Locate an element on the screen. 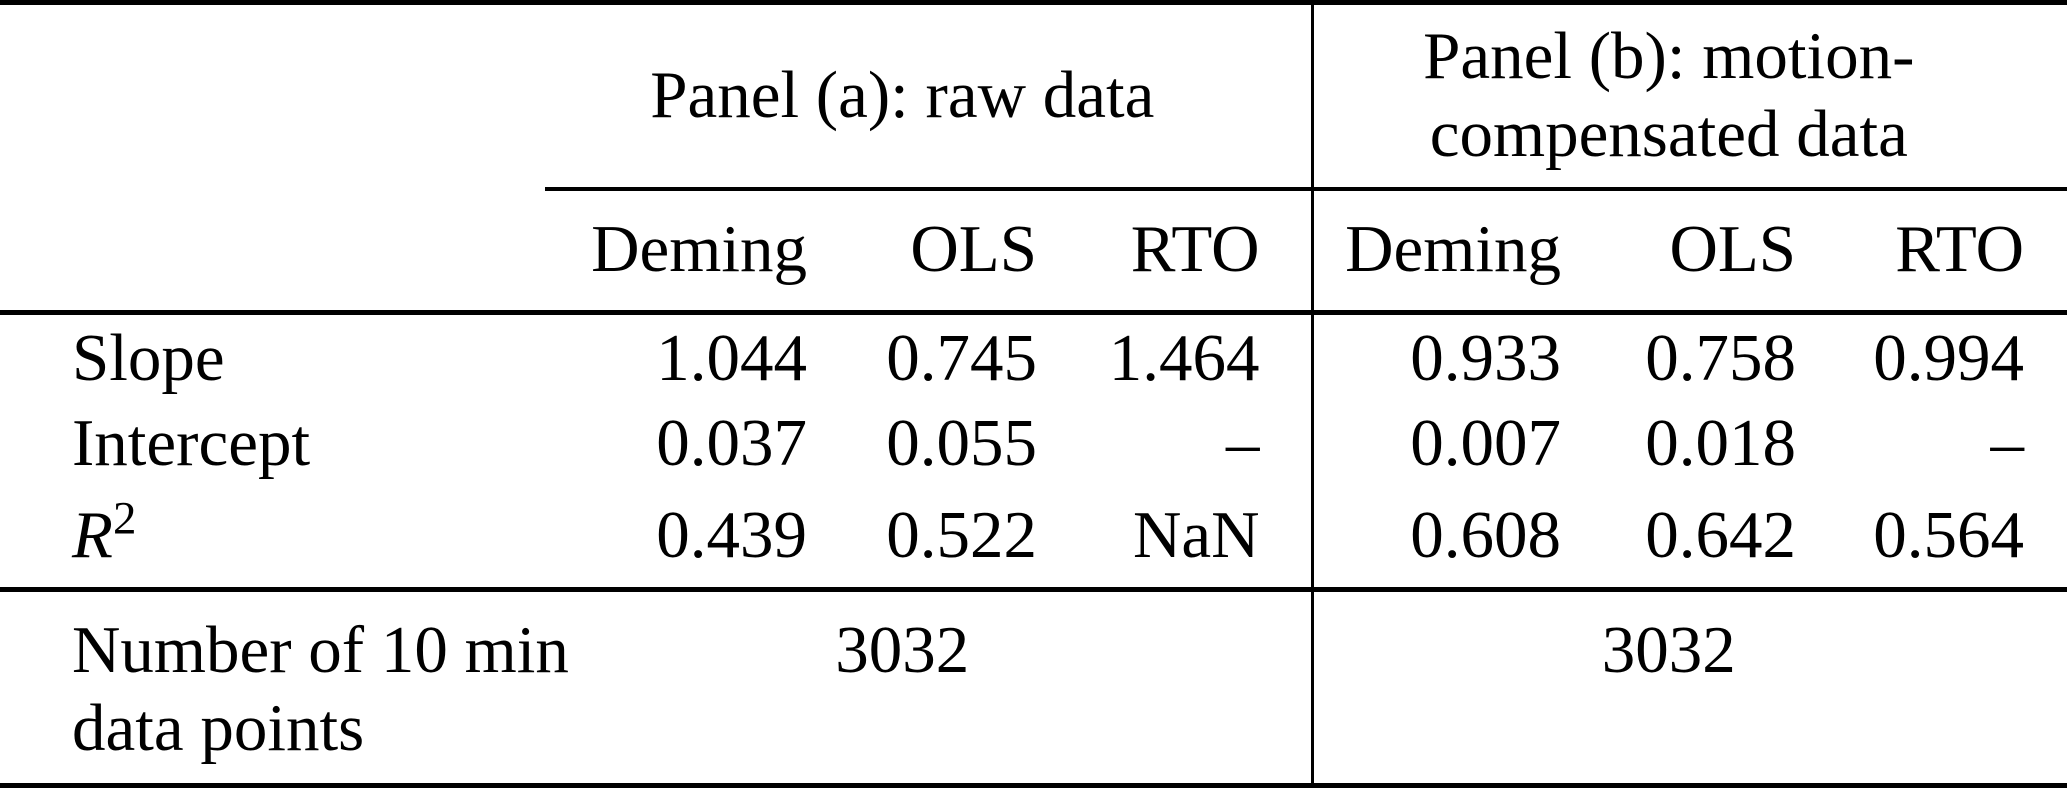 The width and height of the screenshot is (2067, 808). panel-a-title: Panel (a): raw data is located at coordinates (902, 94).